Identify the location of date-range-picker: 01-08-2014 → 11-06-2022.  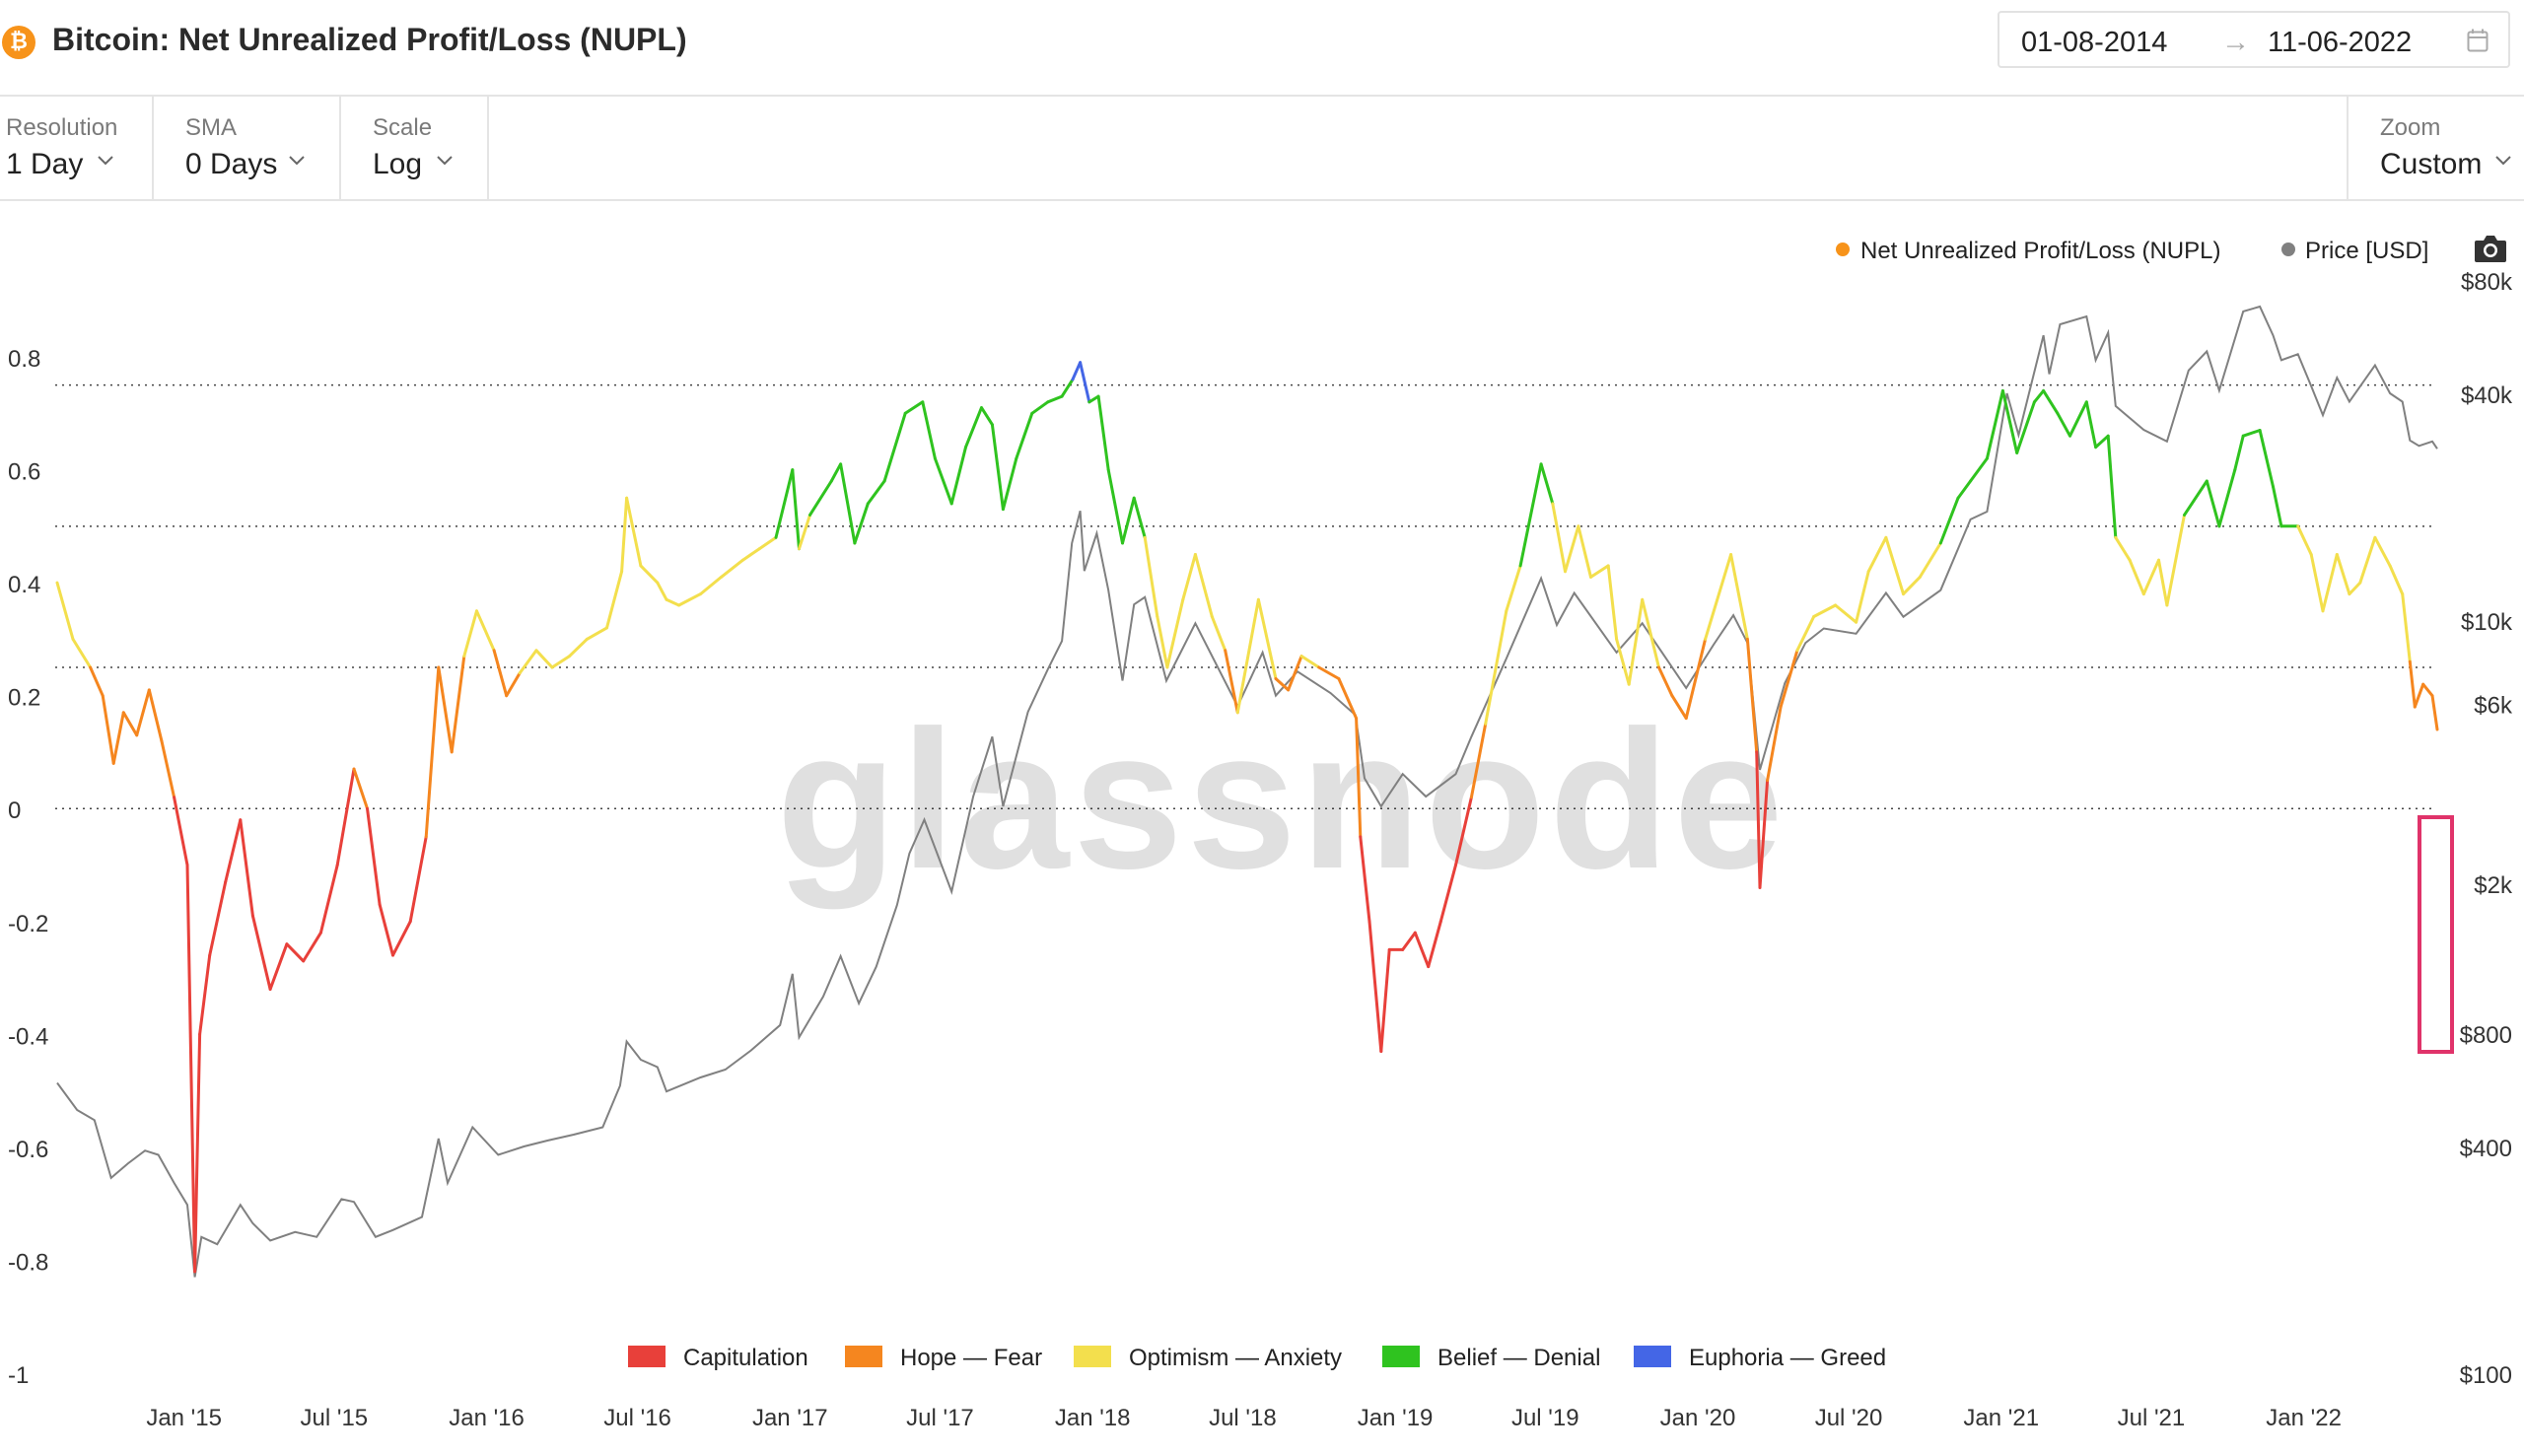
(2254, 39).